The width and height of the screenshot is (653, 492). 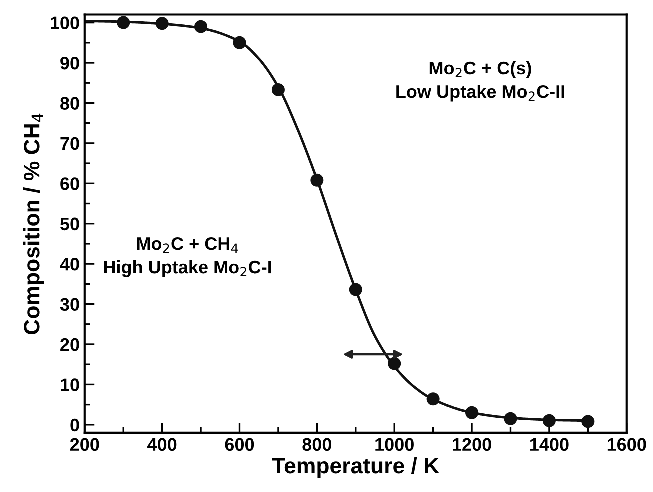 What do you see at coordinates (70, 63) in the screenshot?
I see `y-tick-label: 90` at bounding box center [70, 63].